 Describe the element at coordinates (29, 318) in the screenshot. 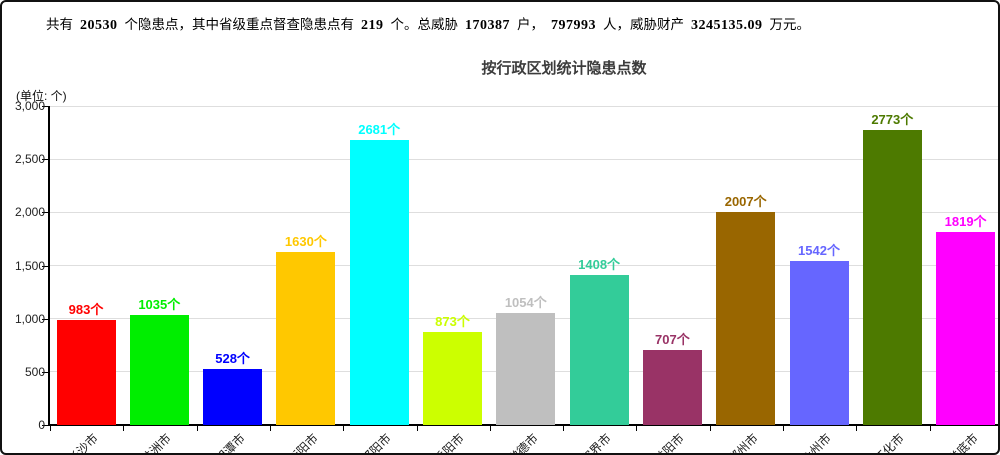

I see `y-axis-label: 1,000` at that location.